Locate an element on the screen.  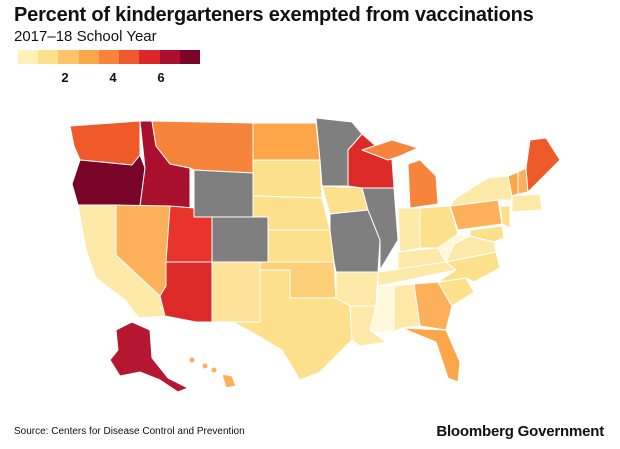
state-west-virginia is located at coordinates (453, 248).